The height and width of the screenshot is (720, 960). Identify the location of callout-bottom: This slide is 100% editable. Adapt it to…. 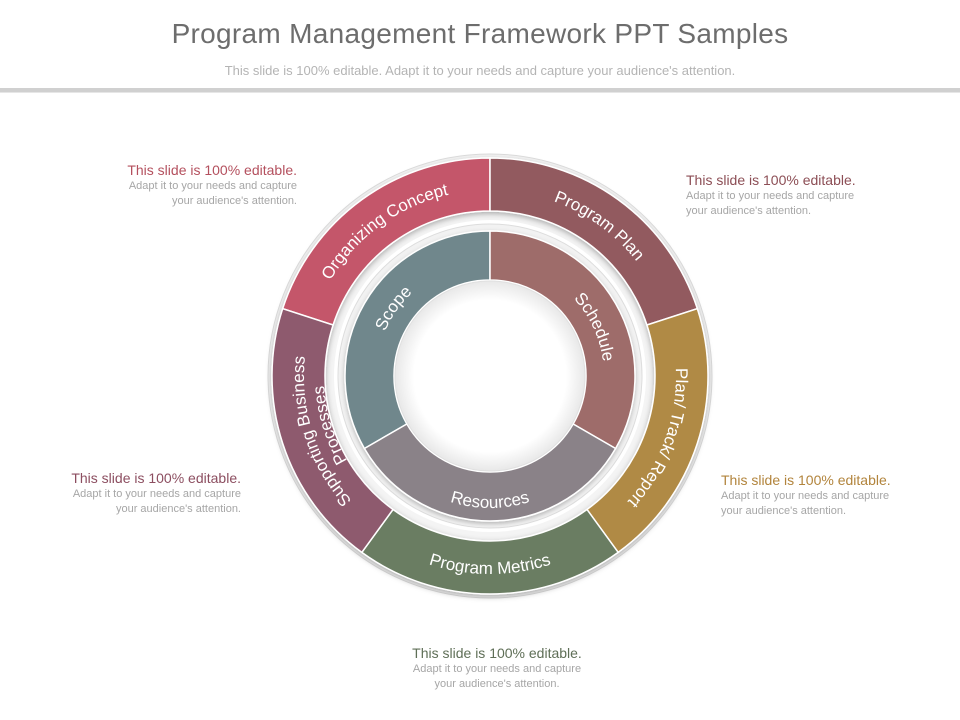
(497, 668).